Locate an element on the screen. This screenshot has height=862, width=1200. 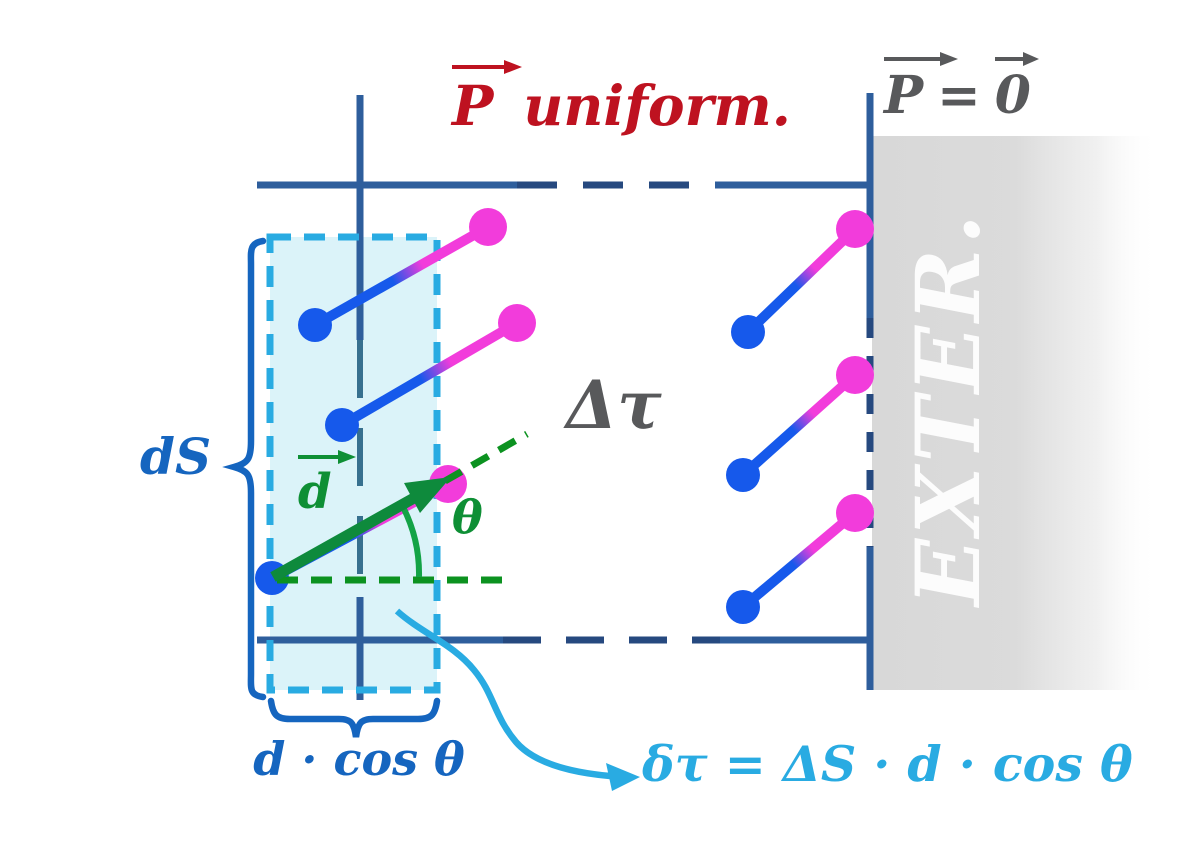
exterior-watermark: EXTER. is located at coordinates (948, 408).